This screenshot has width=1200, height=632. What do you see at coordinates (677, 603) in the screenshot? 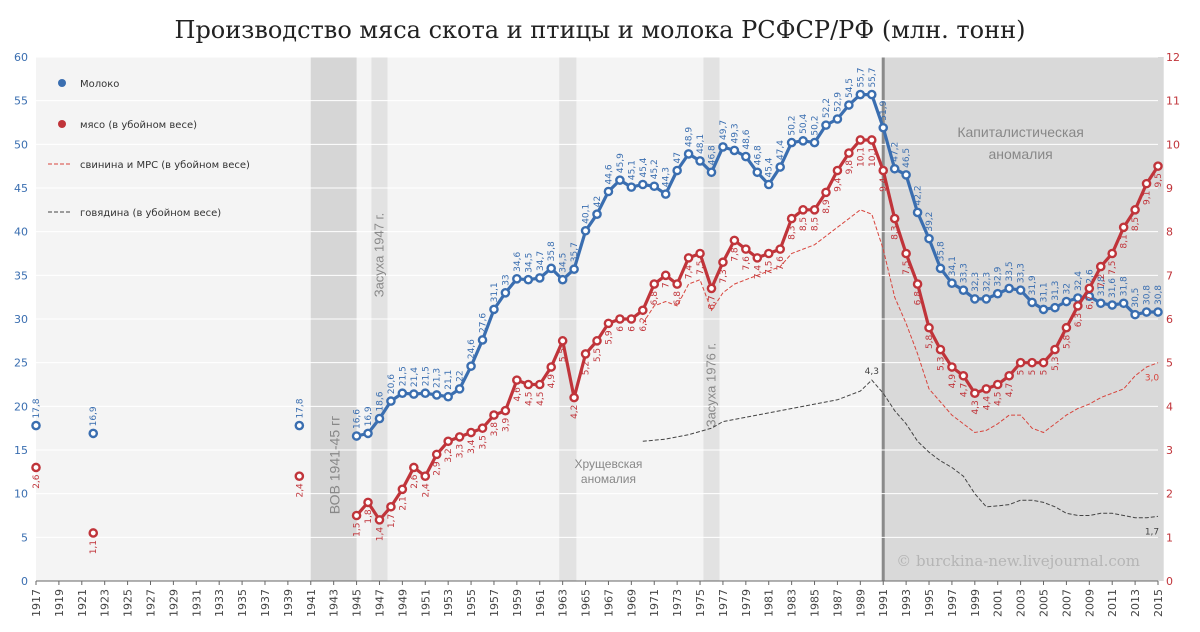
I see `x-tick-label: 1973` at bounding box center [677, 603].